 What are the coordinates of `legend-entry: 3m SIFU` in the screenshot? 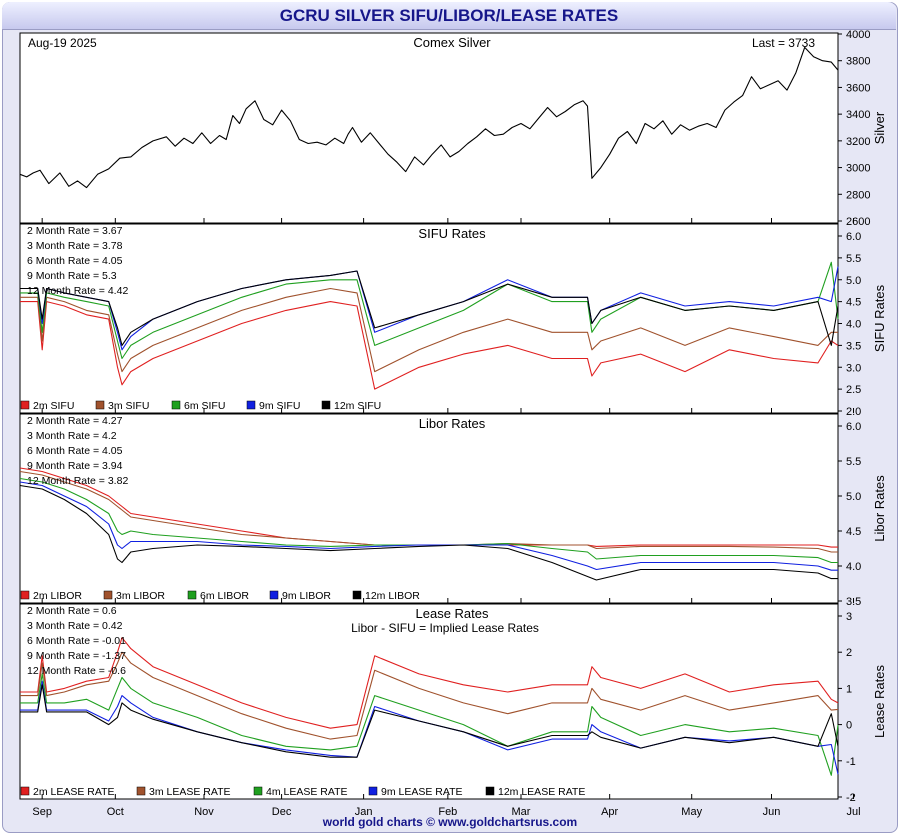 It's located at (128, 406).